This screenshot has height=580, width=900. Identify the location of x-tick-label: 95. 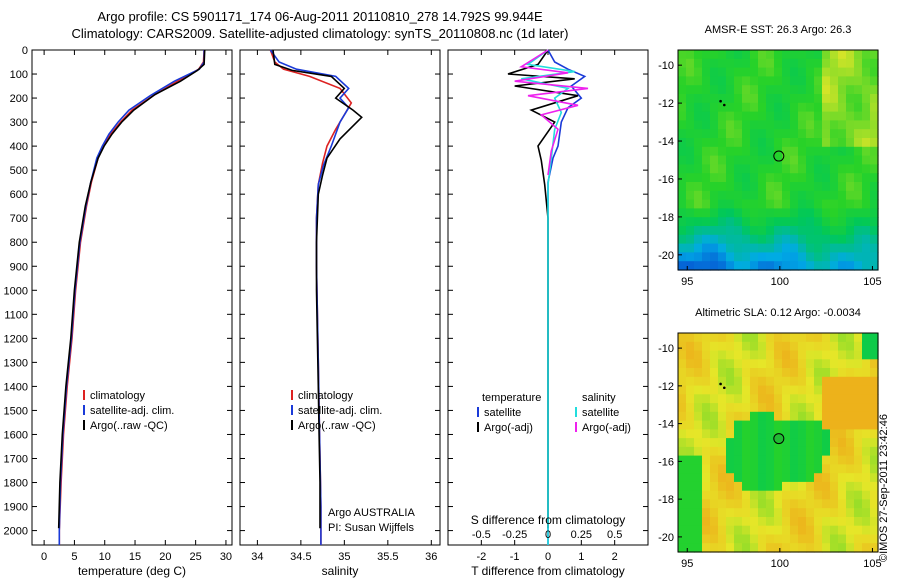
(687, 282).